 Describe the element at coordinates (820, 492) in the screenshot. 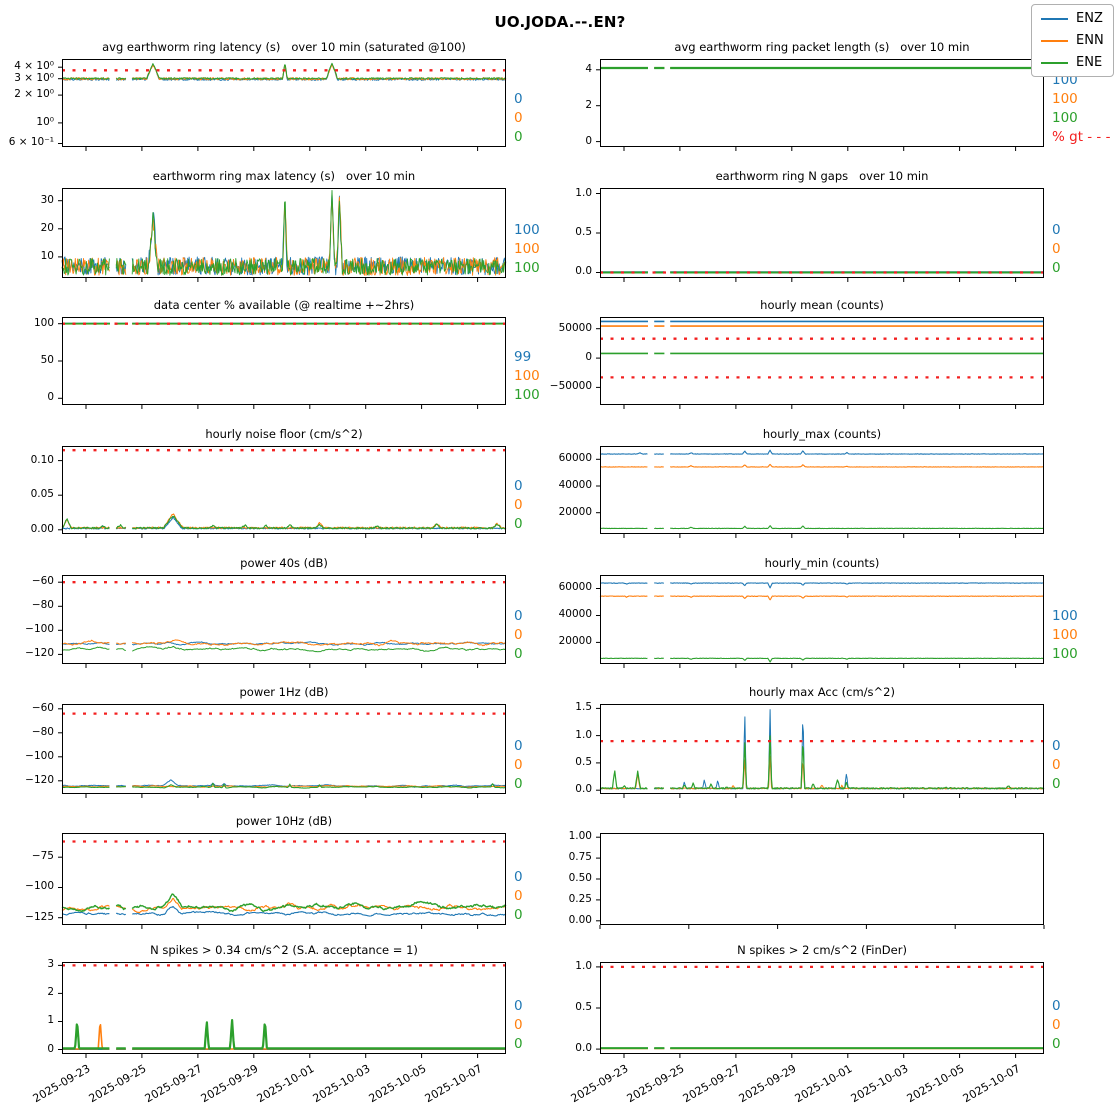

I see `plot-area-hourly-max` at that location.